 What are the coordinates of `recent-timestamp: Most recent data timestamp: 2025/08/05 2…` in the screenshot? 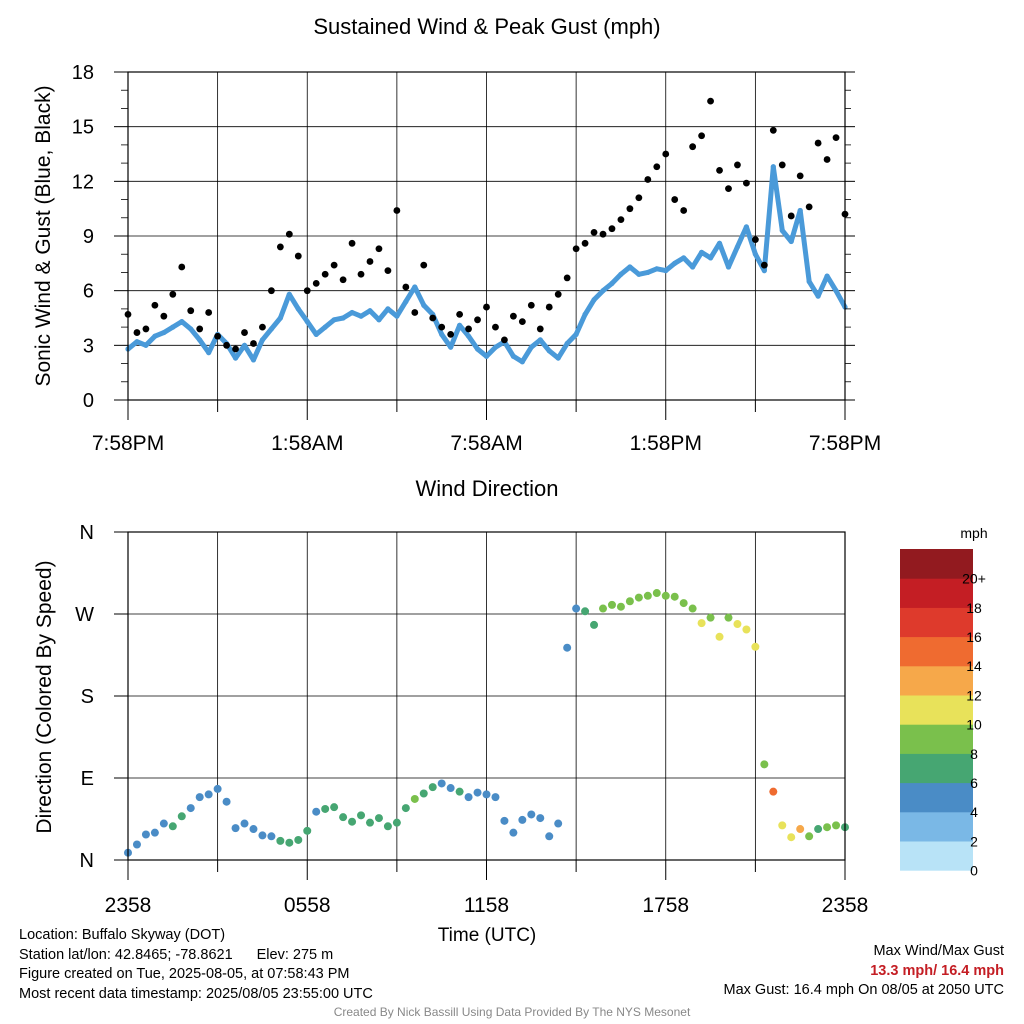 It's located at (196, 993).